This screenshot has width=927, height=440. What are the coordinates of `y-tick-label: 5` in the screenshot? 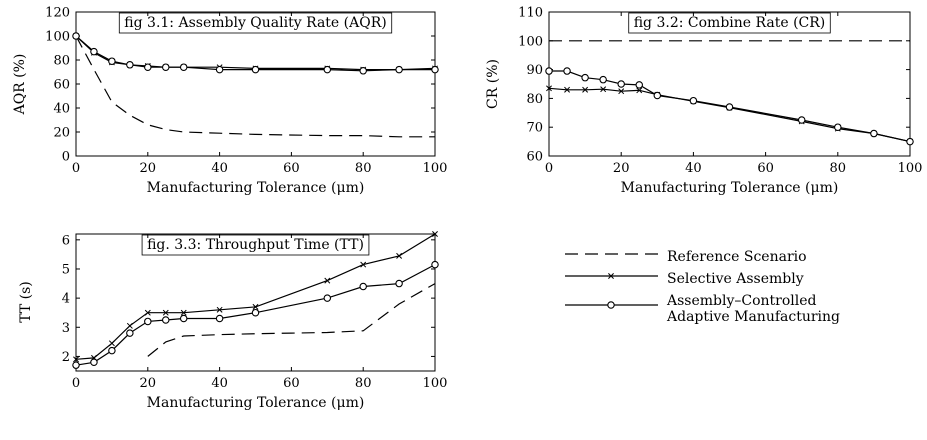 It's located at (66, 269).